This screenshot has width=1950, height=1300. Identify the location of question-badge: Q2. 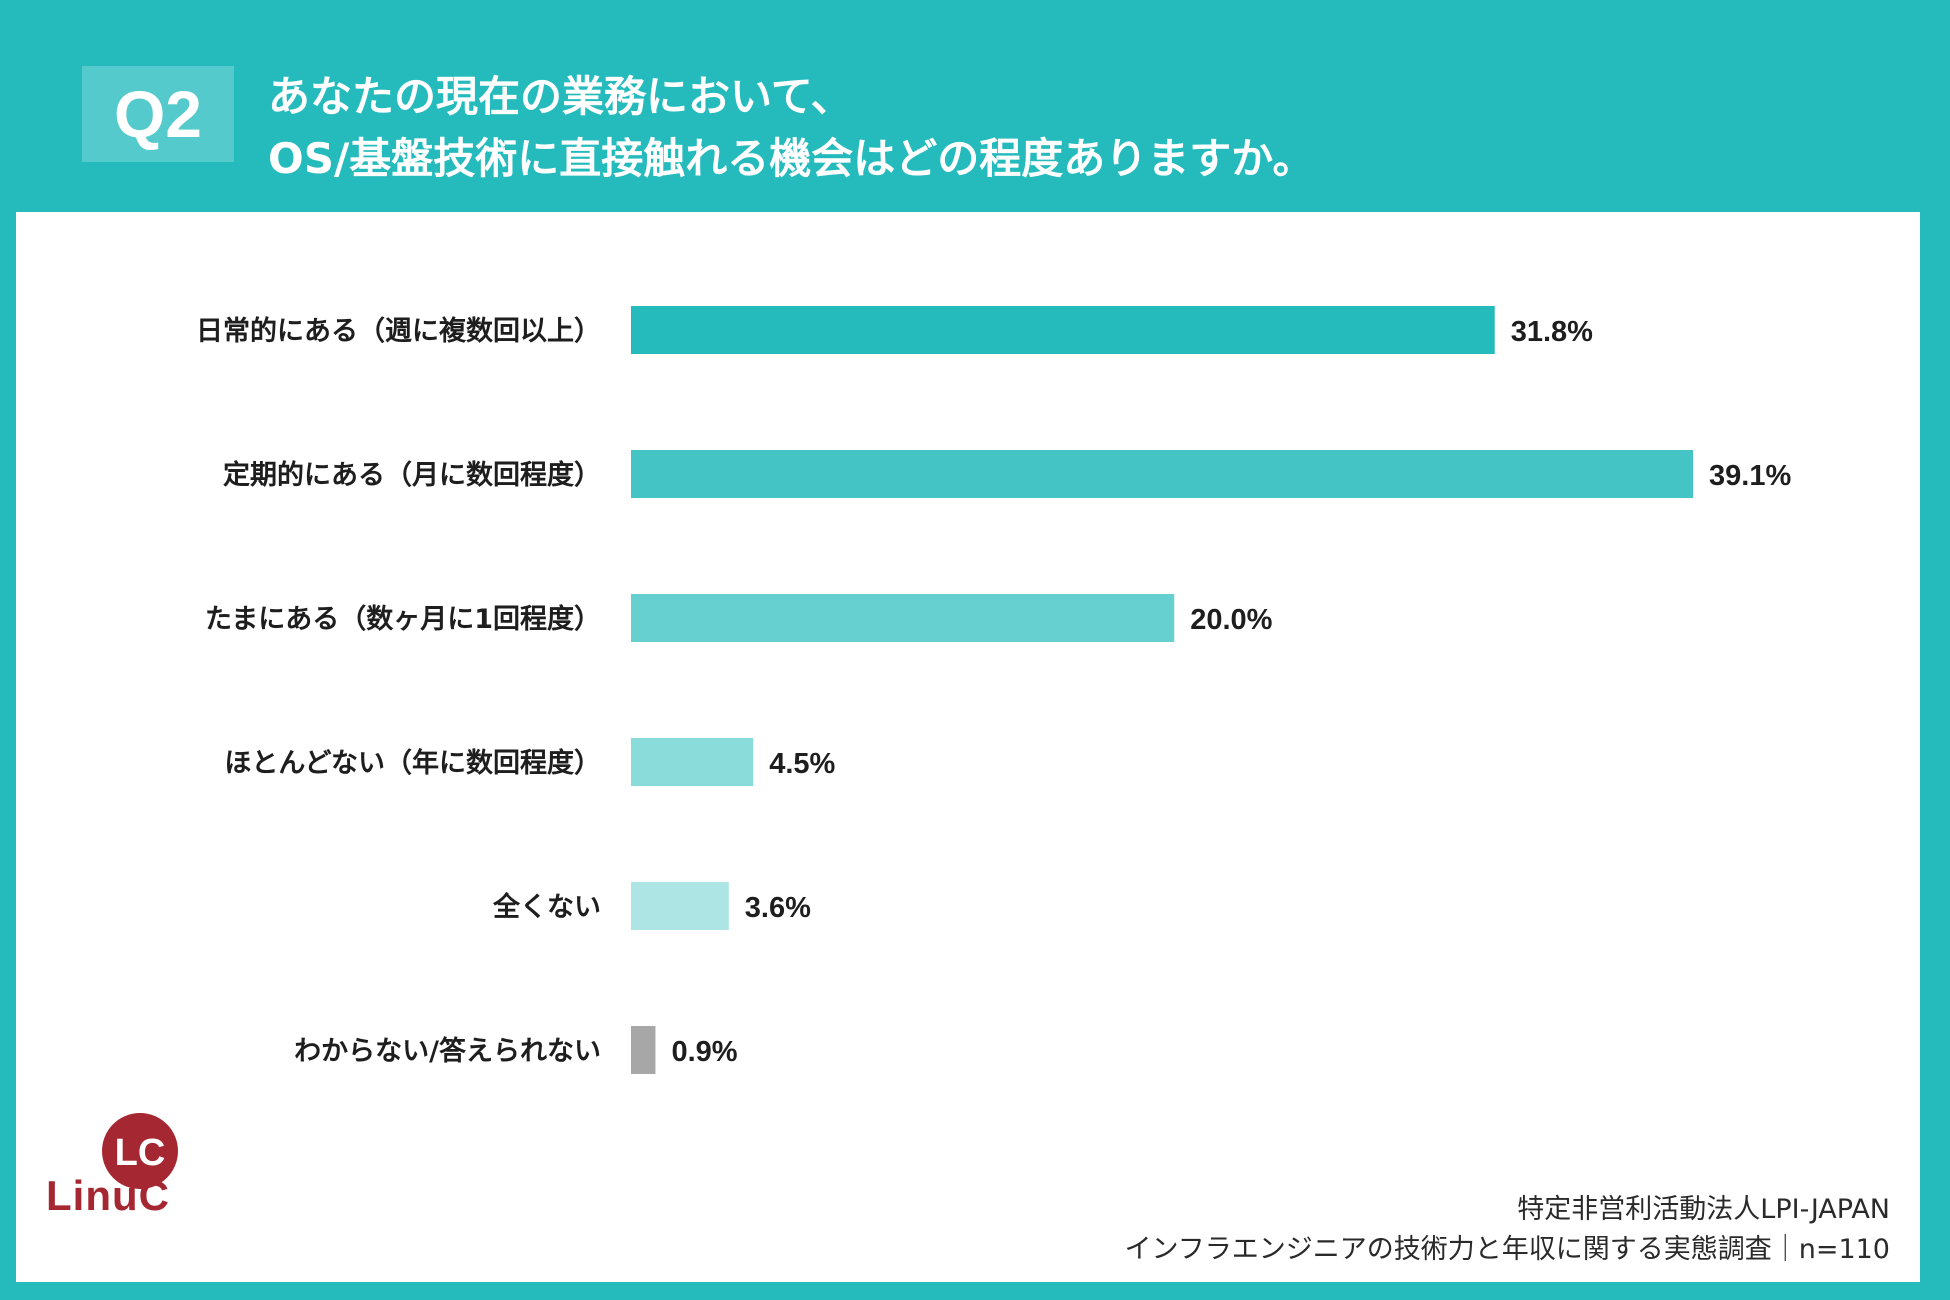
(158, 114).